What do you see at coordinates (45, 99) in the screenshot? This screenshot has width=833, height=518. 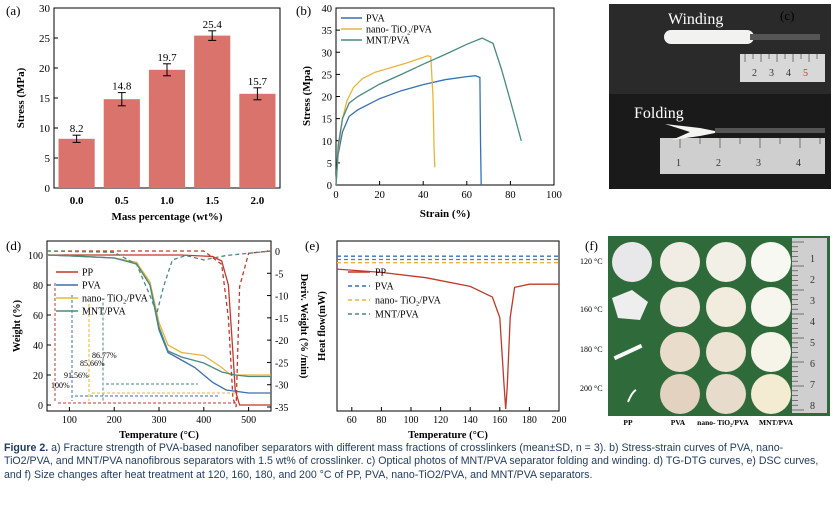 I see `panel-a-ytick-label: 15` at bounding box center [45, 99].